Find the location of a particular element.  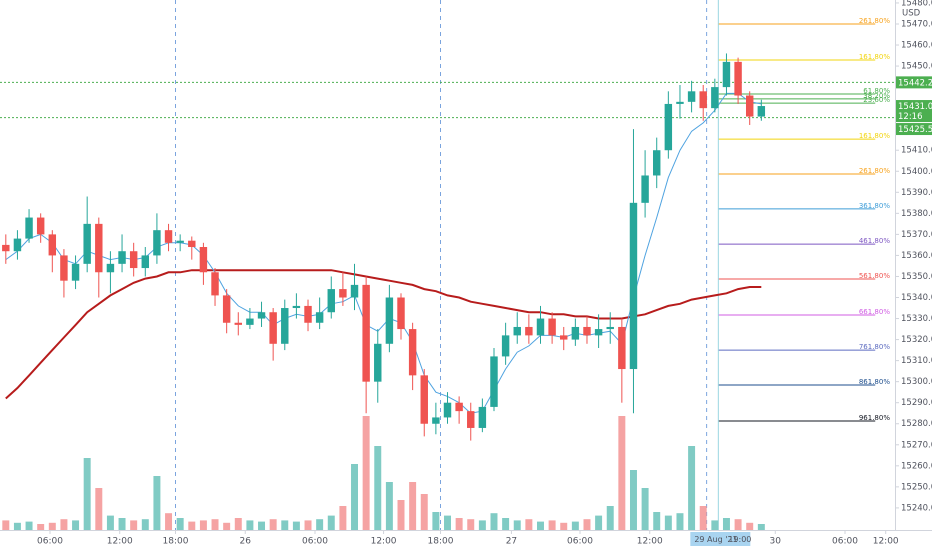

y-tick-label: 15400.00 is located at coordinates (916, 172).